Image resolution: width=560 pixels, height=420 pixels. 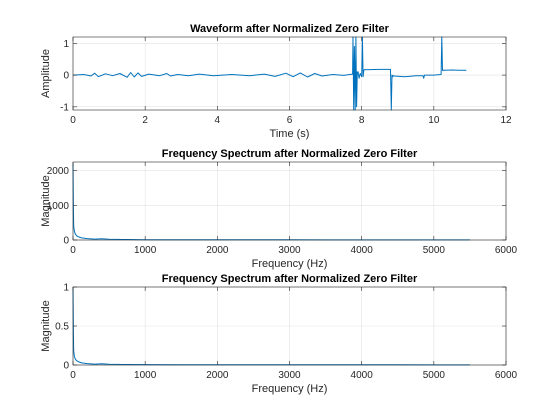 I want to click on y-tick-label: 2000, so click(x=58, y=171).